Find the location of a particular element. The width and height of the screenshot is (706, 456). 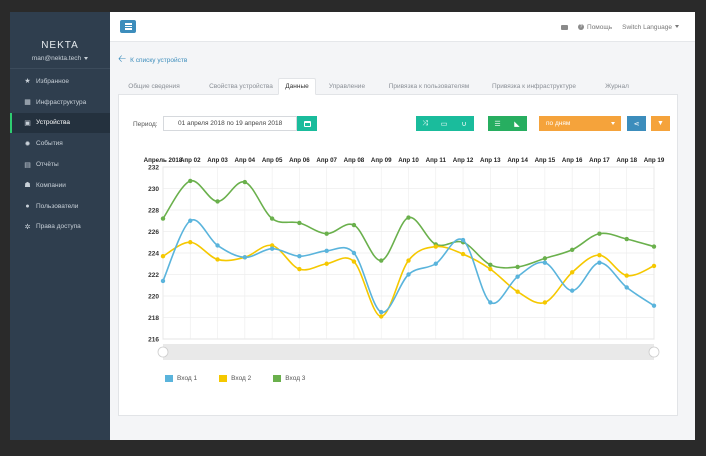

y-tick-label: 222 is located at coordinates (153, 275).